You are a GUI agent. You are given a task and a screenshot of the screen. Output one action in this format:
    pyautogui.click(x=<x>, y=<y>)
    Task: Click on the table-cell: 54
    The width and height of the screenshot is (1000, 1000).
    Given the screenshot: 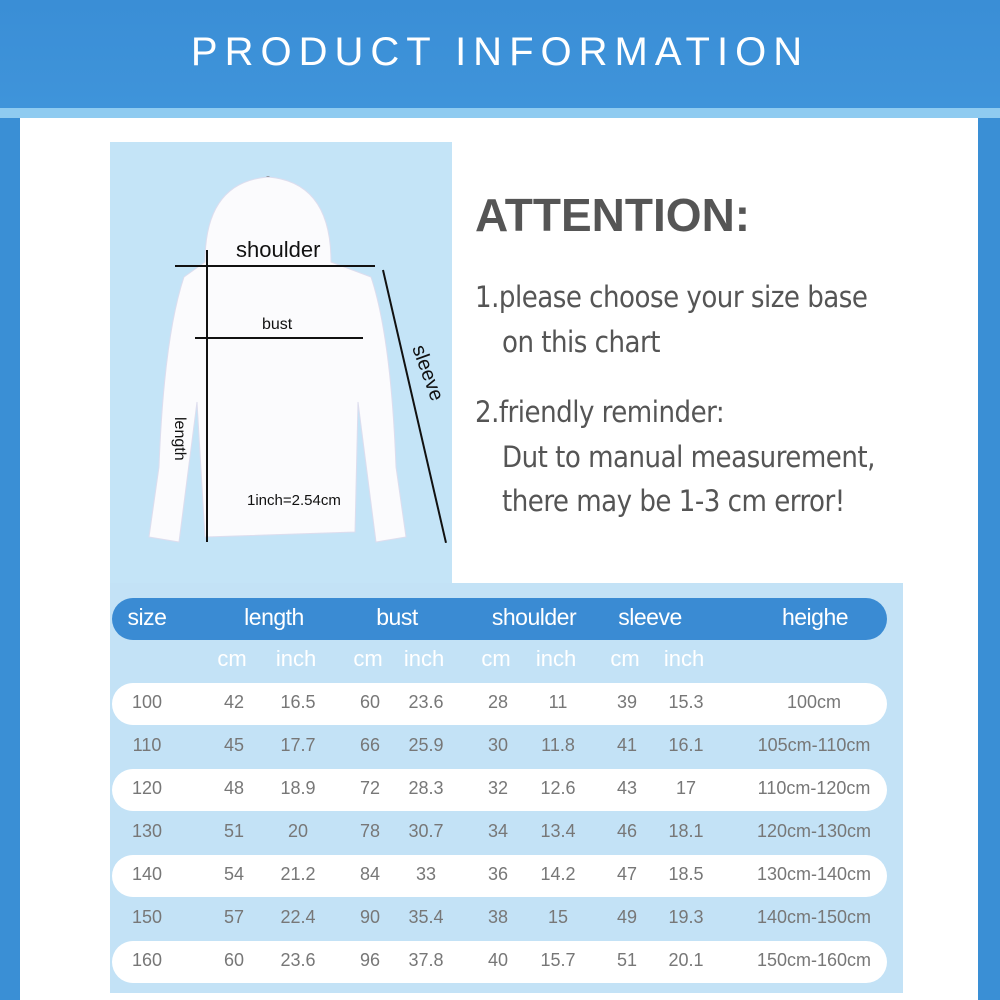 What is the action you would take?
    pyautogui.click(x=234, y=874)
    